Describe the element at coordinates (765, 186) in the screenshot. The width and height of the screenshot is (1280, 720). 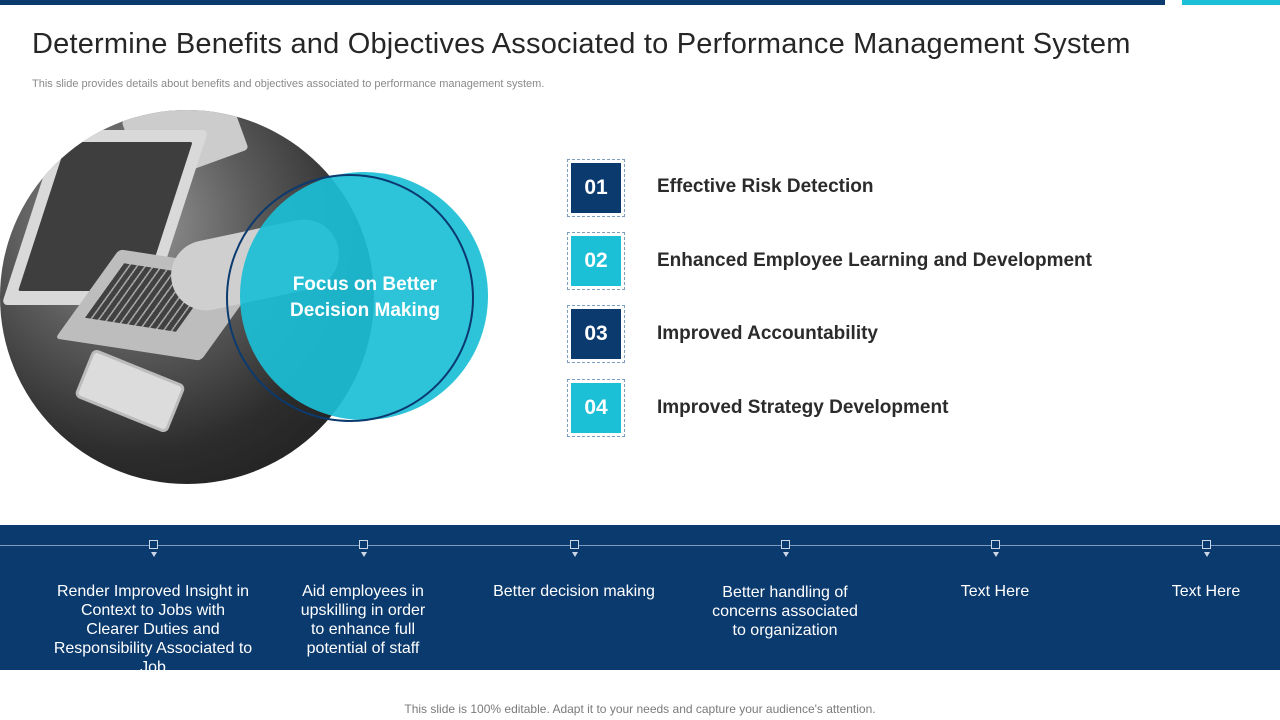
I see `item-label-01: Effective Risk Detection` at that location.